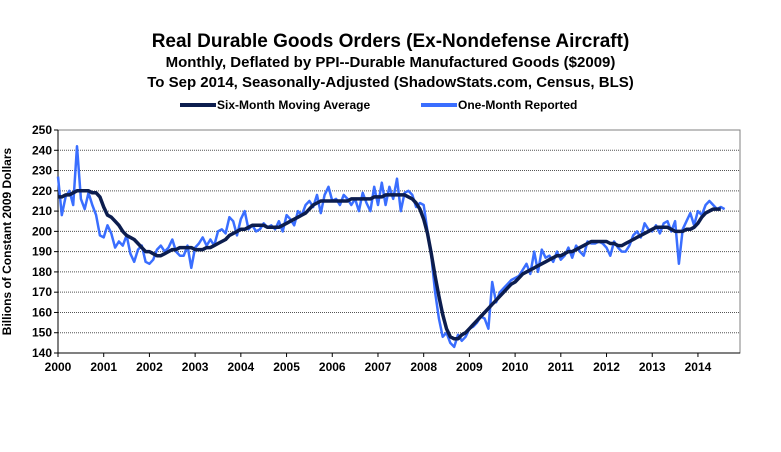 The height and width of the screenshot is (452, 781). I want to click on y-tick-label: 250, so click(42, 130).